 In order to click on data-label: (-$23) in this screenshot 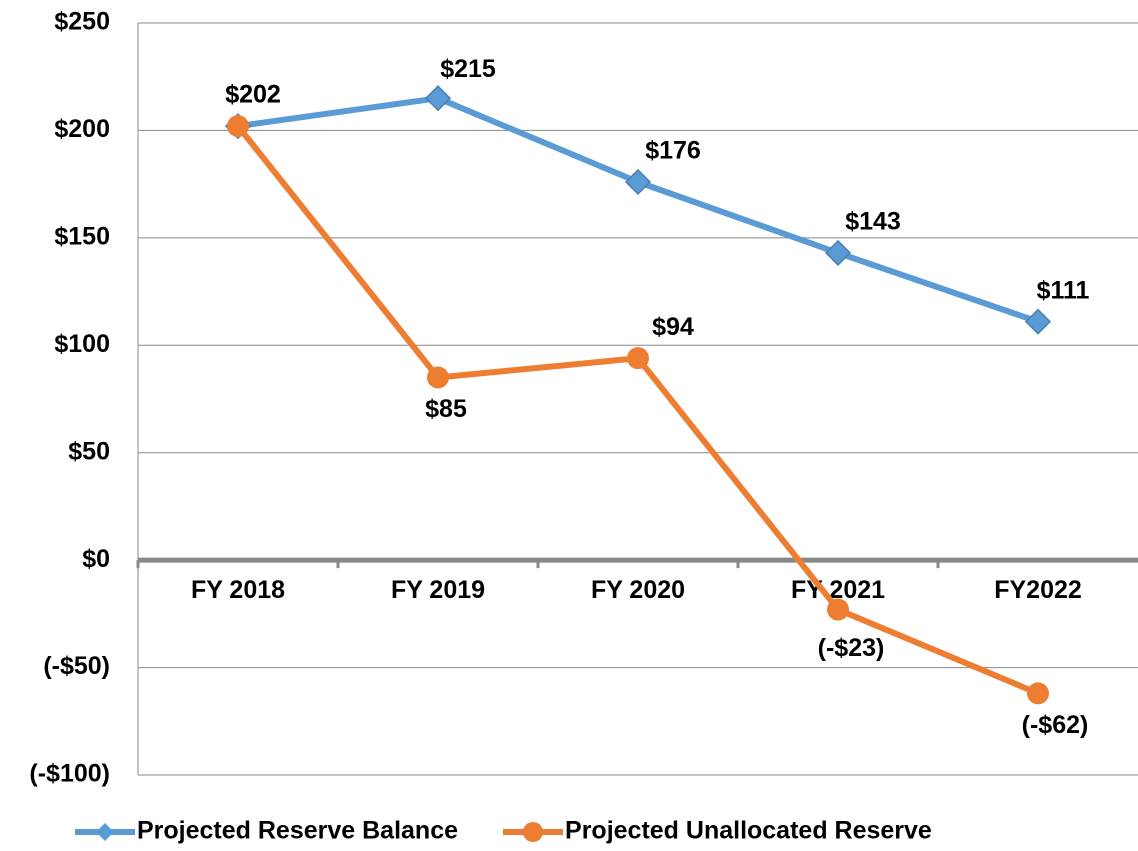, I will do `click(851, 648)`.